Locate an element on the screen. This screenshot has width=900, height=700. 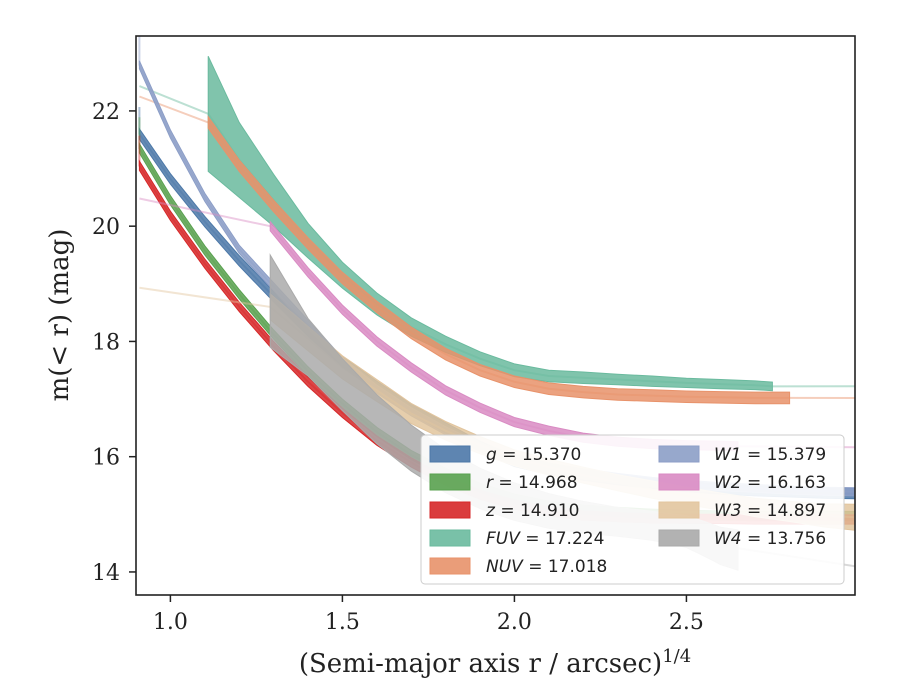
legend-swatch-r is located at coordinates (450, 482).